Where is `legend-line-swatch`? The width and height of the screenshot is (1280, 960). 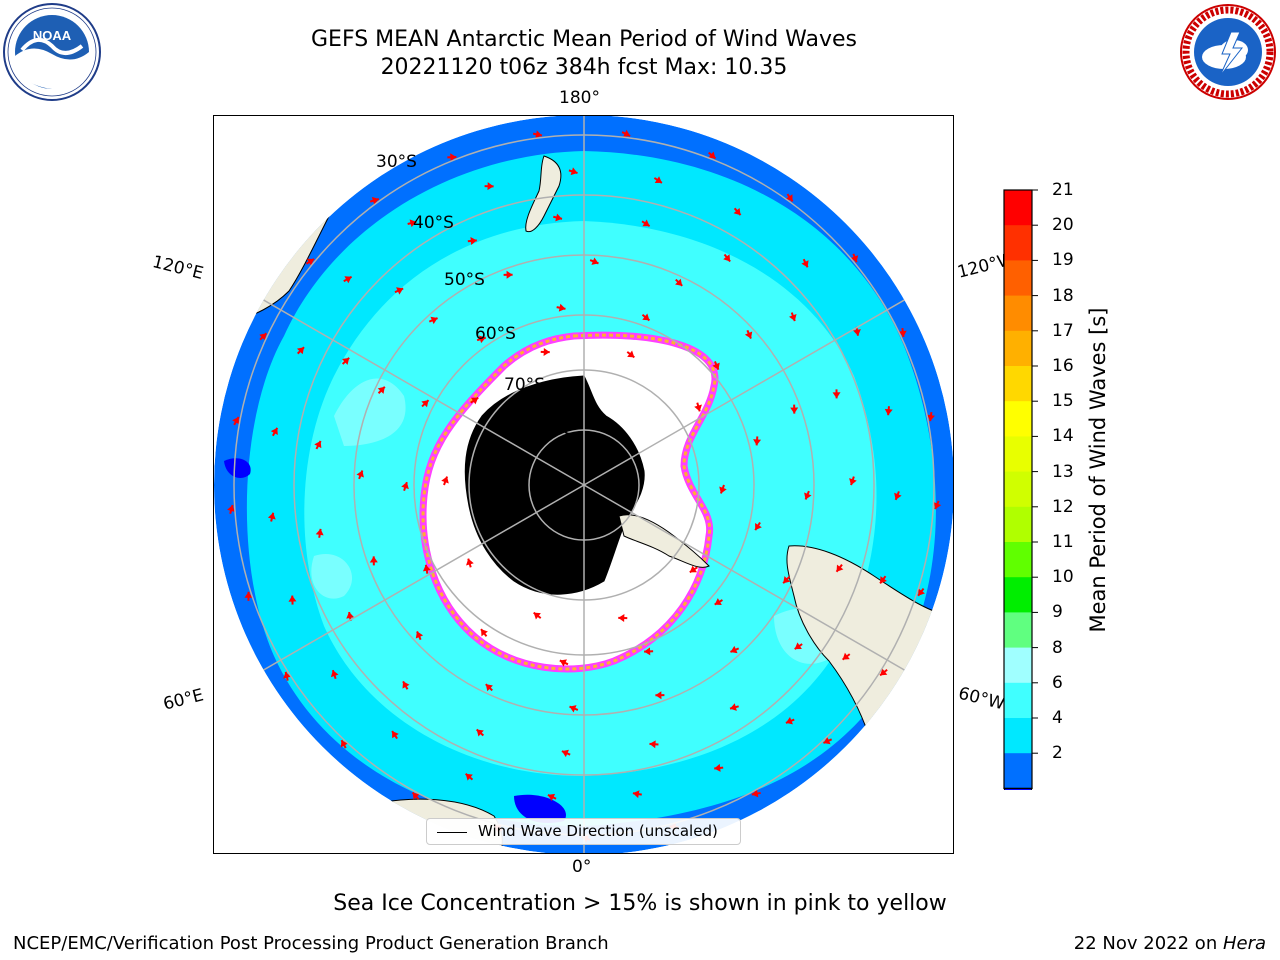
legend-line-swatch is located at coordinates (452, 832).